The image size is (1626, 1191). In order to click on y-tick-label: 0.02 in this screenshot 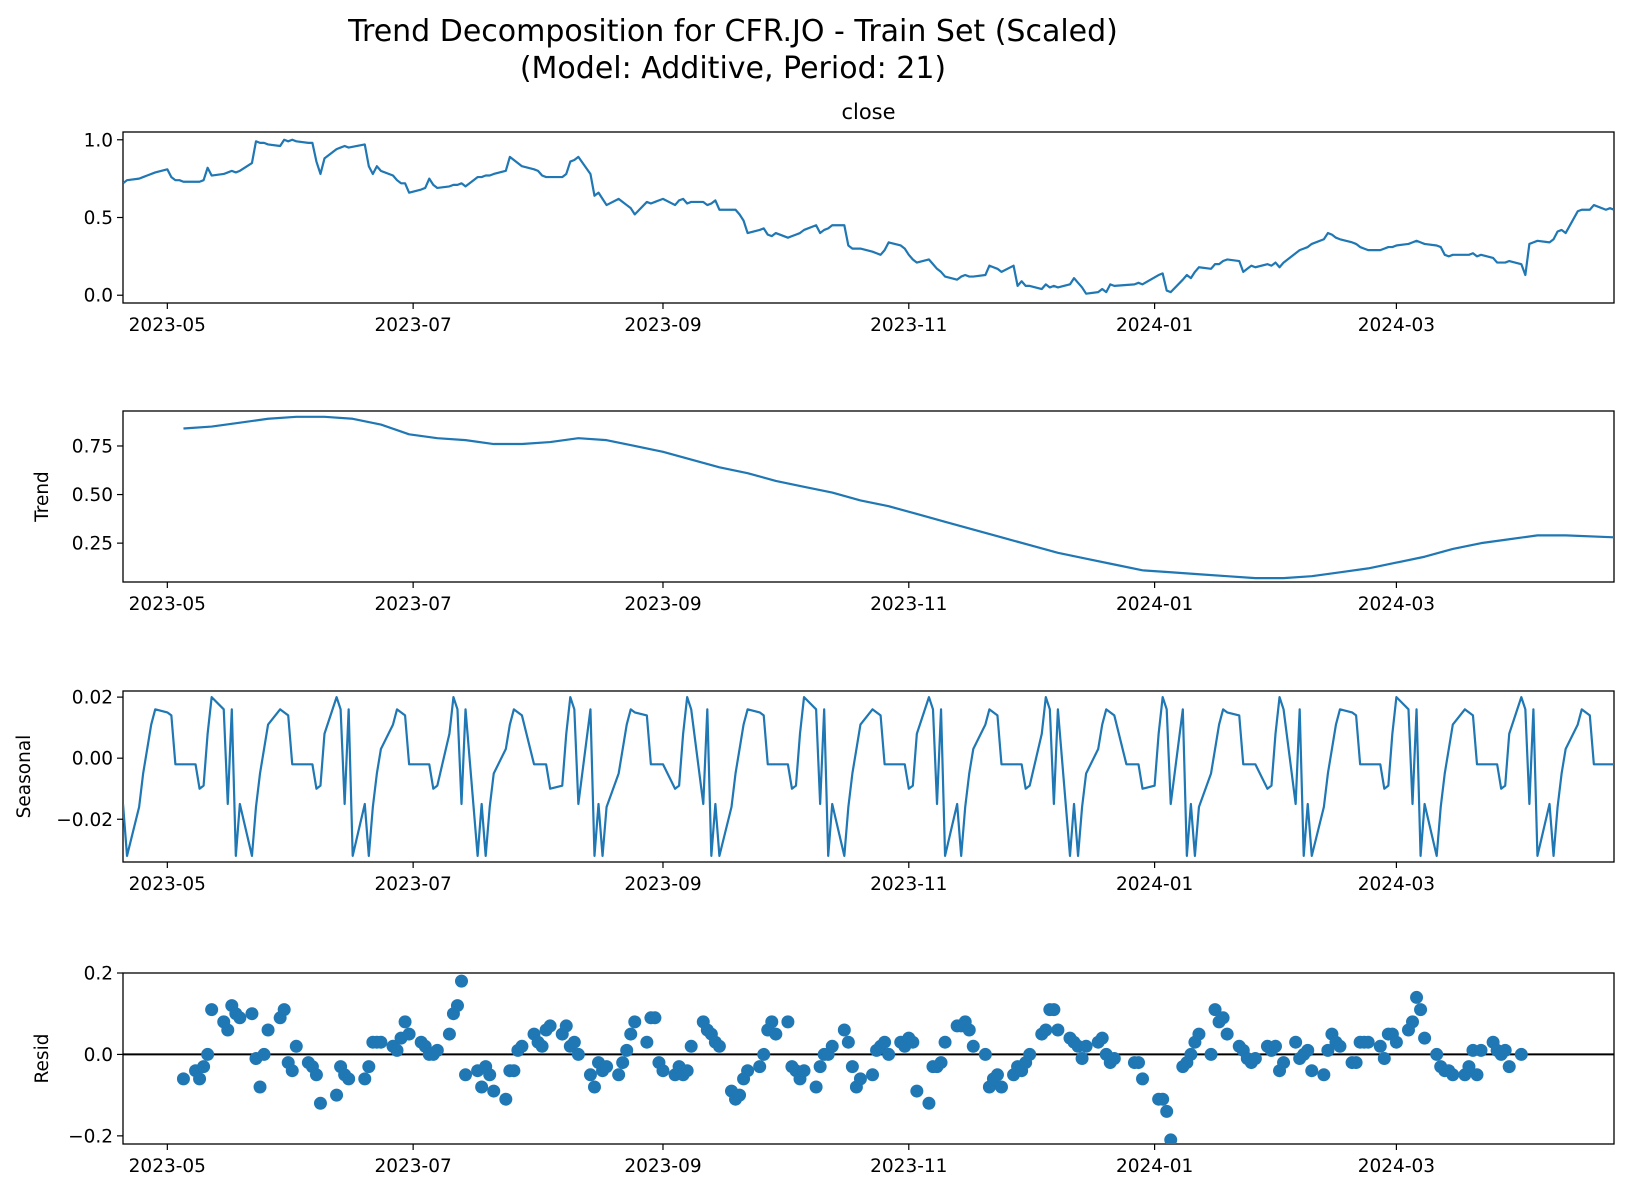, I will do `click(92, 698)`.